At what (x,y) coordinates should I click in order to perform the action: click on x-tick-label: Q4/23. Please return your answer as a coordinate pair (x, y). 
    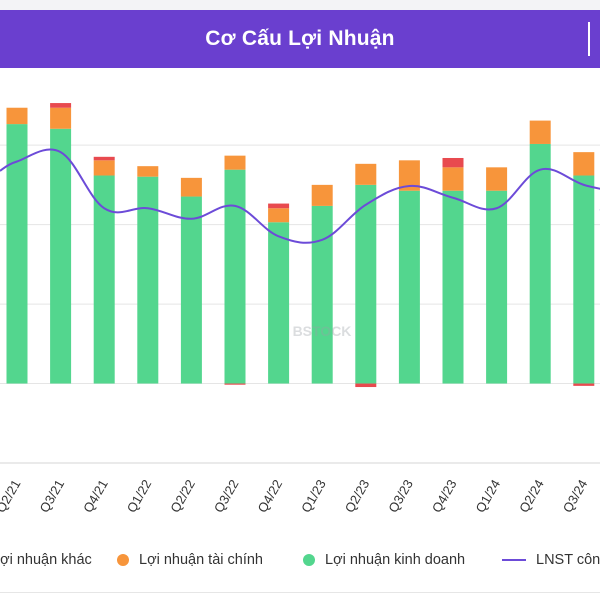
    Looking at the image, I should click on (444, 496).